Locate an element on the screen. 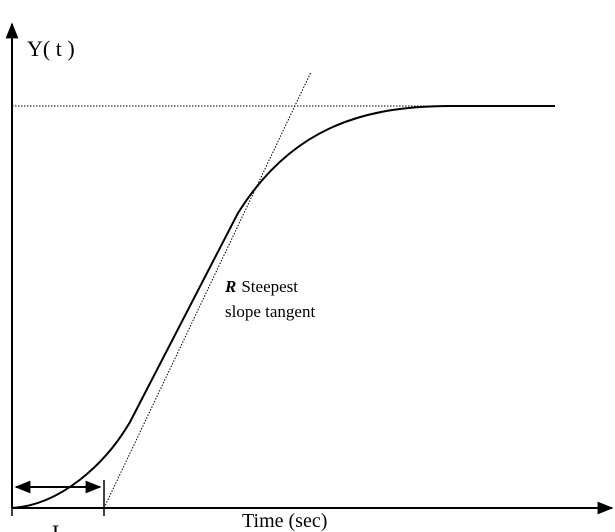  y-axis-label: Y( t ) is located at coordinates (51, 48).